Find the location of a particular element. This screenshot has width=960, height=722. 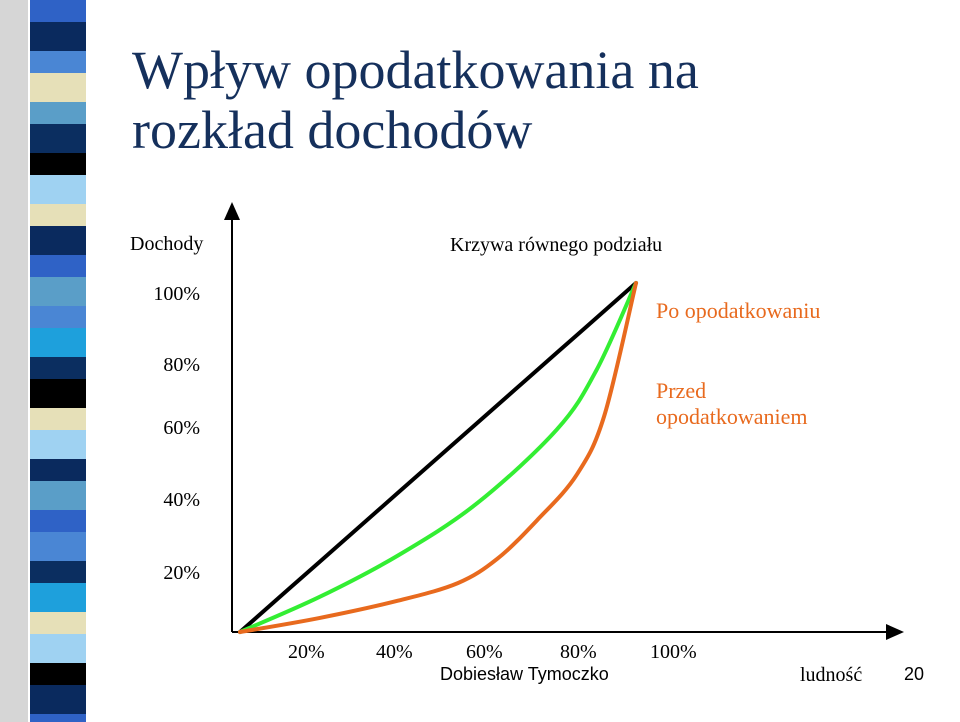

slide-title: Wpływ opodatkowania na rozkład dochodów is located at coordinates (415, 100).